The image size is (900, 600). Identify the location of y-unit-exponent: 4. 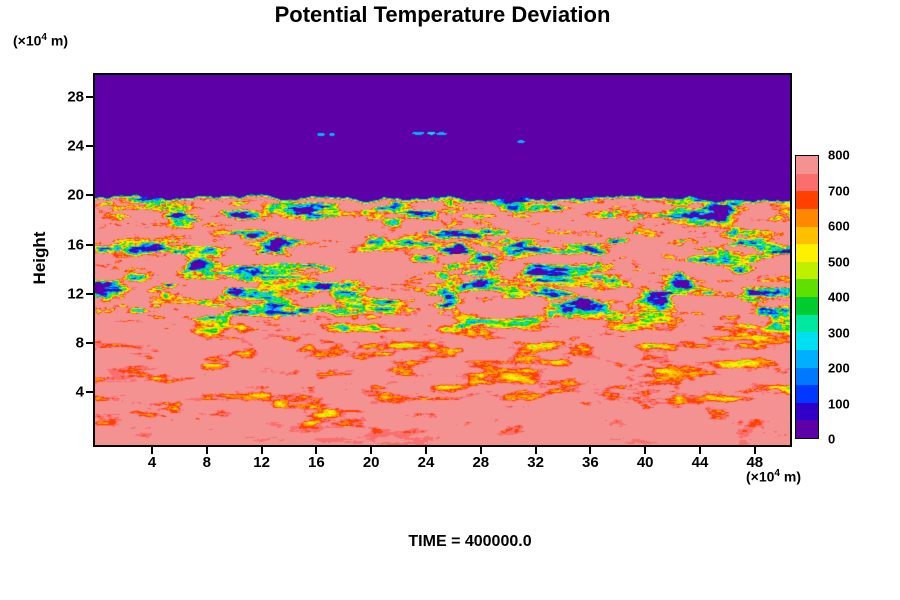
(44, 37).